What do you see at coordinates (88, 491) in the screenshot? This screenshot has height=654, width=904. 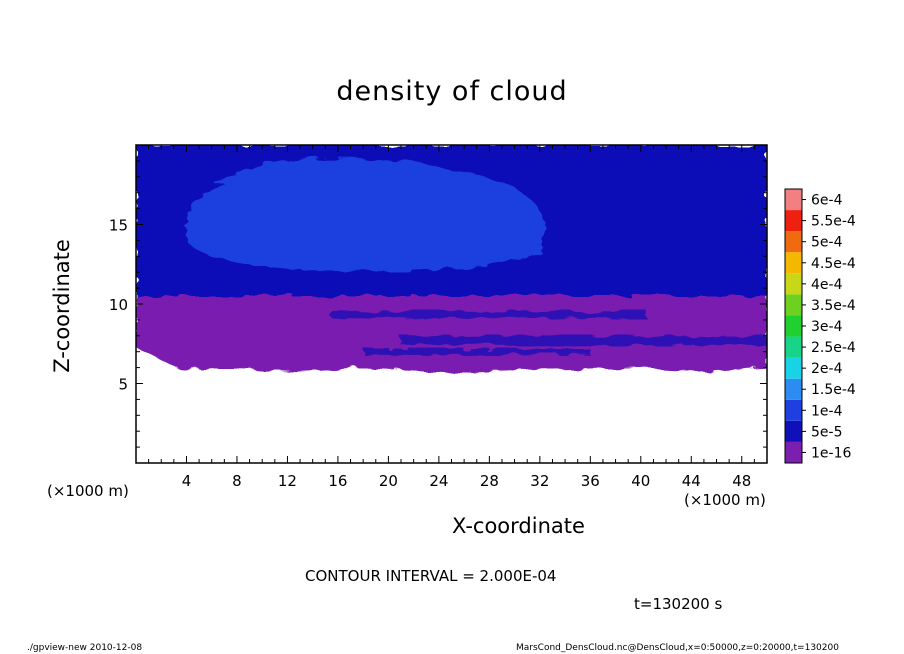 I see `y-axis-unit-label: (×1000 m)` at bounding box center [88, 491].